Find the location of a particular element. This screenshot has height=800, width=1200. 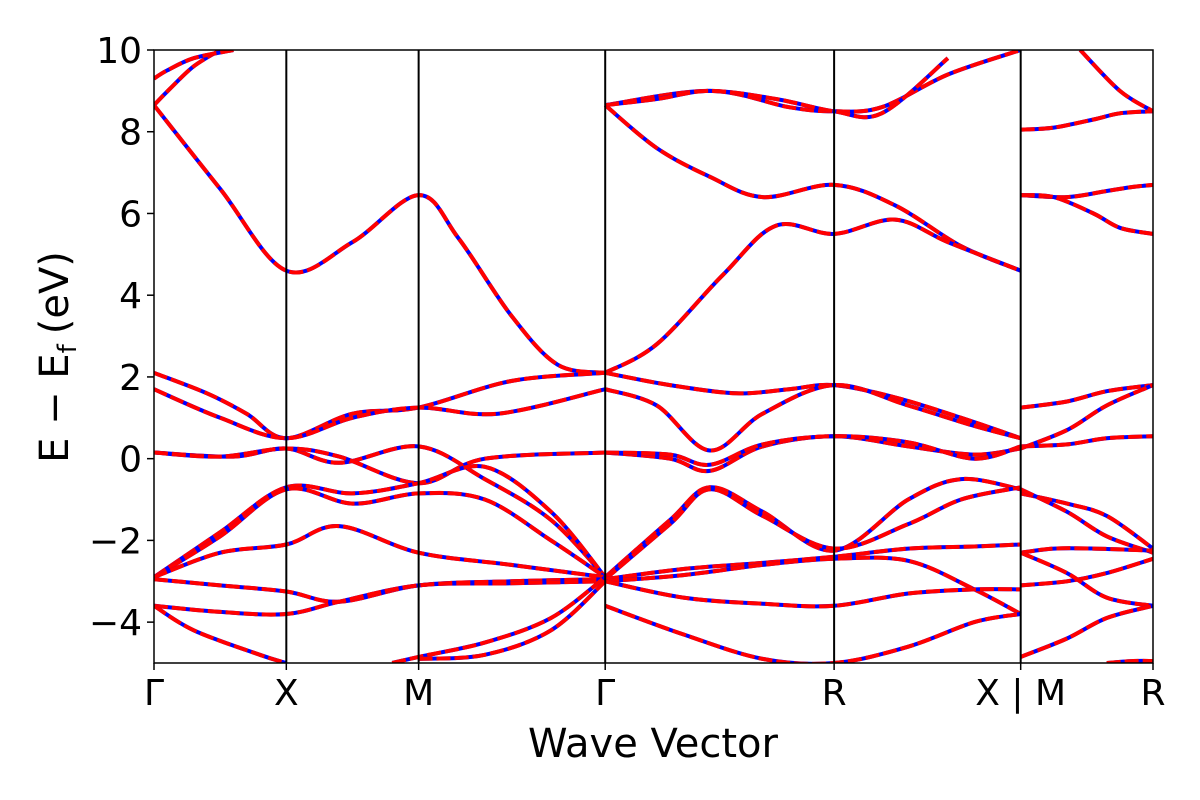

x-tick-label-5: X | M is located at coordinates (1020, 693).